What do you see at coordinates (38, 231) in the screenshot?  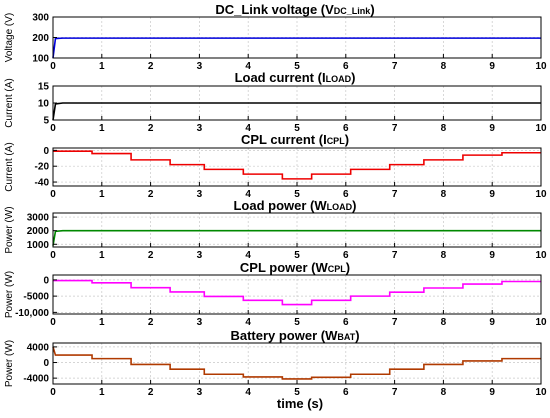 I see `y-tick-label: 2000` at bounding box center [38, 231].